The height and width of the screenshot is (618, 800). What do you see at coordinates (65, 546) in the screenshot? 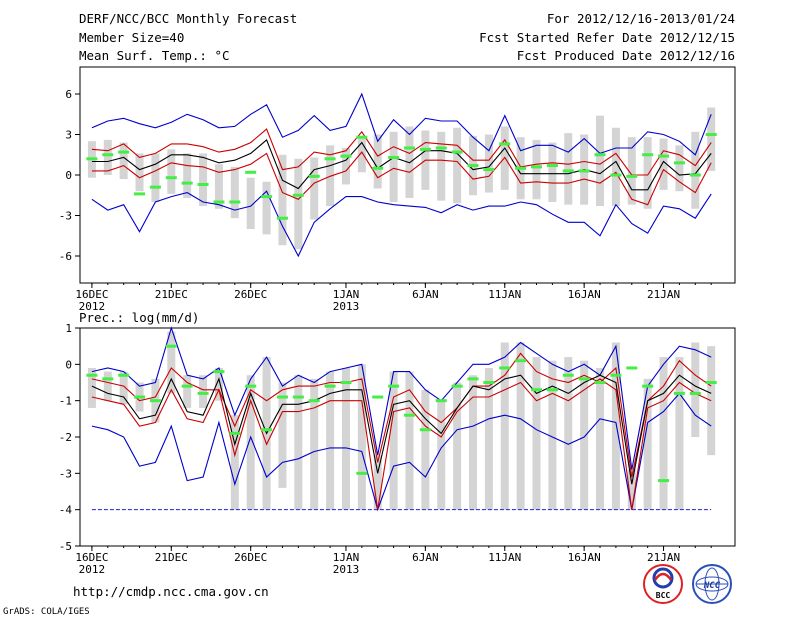
I see `prec-ytick-label: -5` at bounding box center [65, 546].